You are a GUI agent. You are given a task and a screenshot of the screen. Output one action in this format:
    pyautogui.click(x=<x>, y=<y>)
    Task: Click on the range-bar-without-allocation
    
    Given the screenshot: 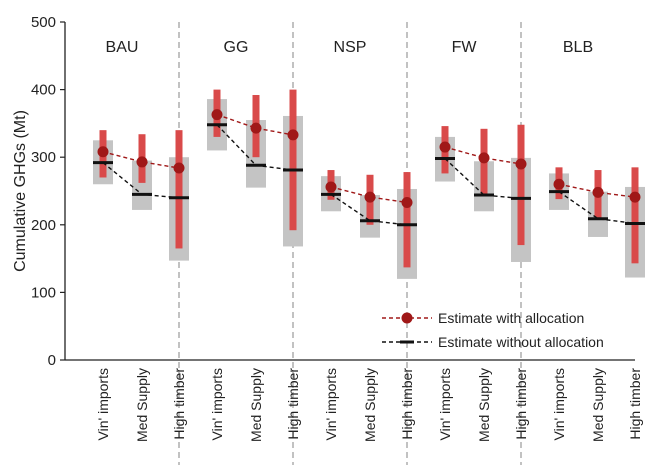 What is the action you would take?
    pyautogui.click(x=142, y=185)
    